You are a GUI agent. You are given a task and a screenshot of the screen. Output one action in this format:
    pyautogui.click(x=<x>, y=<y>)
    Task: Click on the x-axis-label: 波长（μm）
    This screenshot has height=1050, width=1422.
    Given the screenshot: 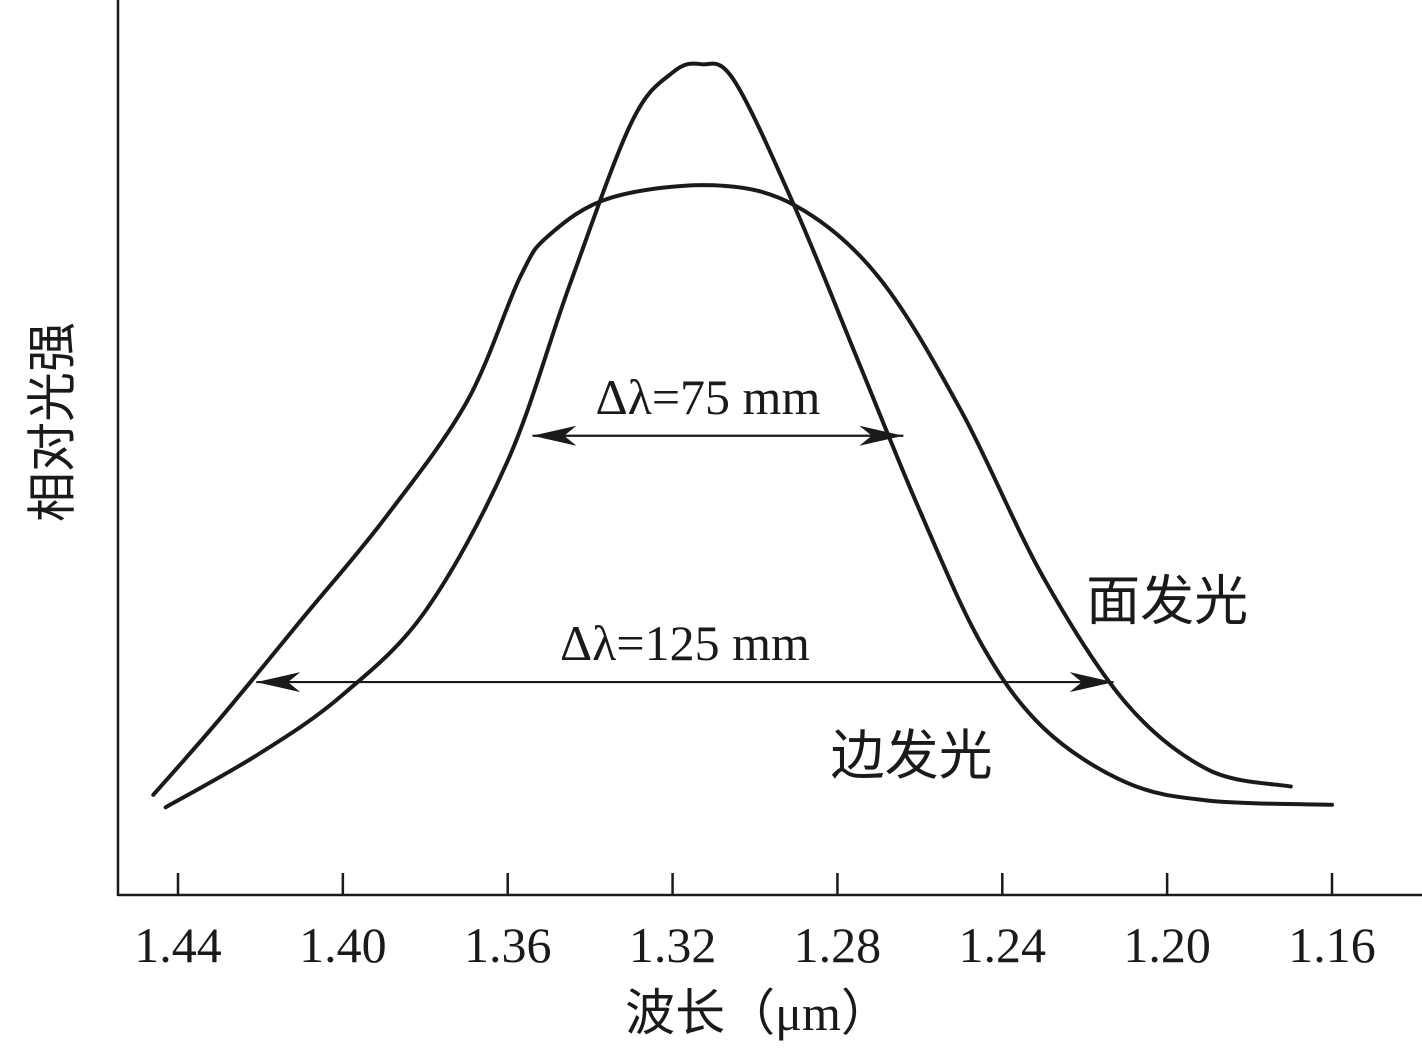 What is the action you would take?
    pyautogui.click(x=758, y=1013)
    